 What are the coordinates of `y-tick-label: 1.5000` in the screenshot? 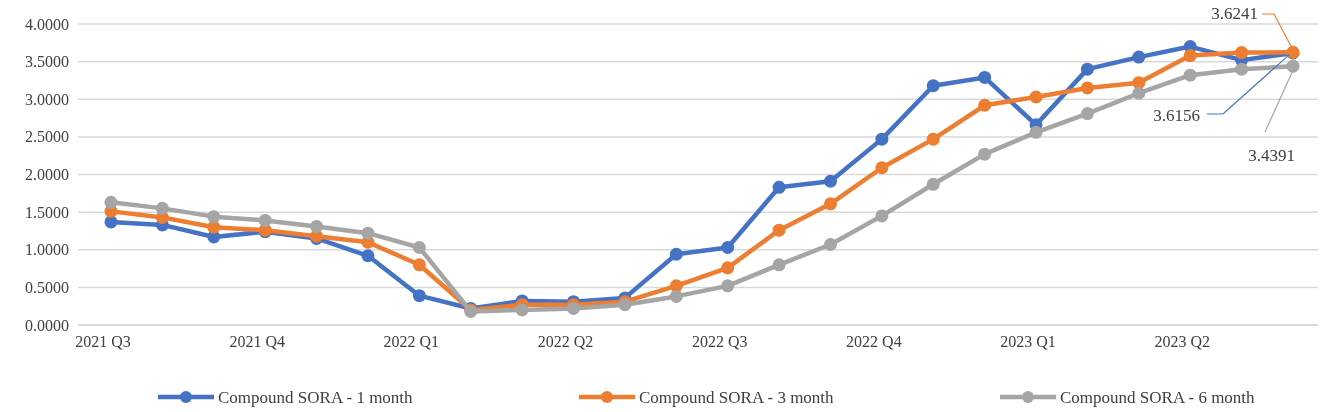 It's located at (47, 212).